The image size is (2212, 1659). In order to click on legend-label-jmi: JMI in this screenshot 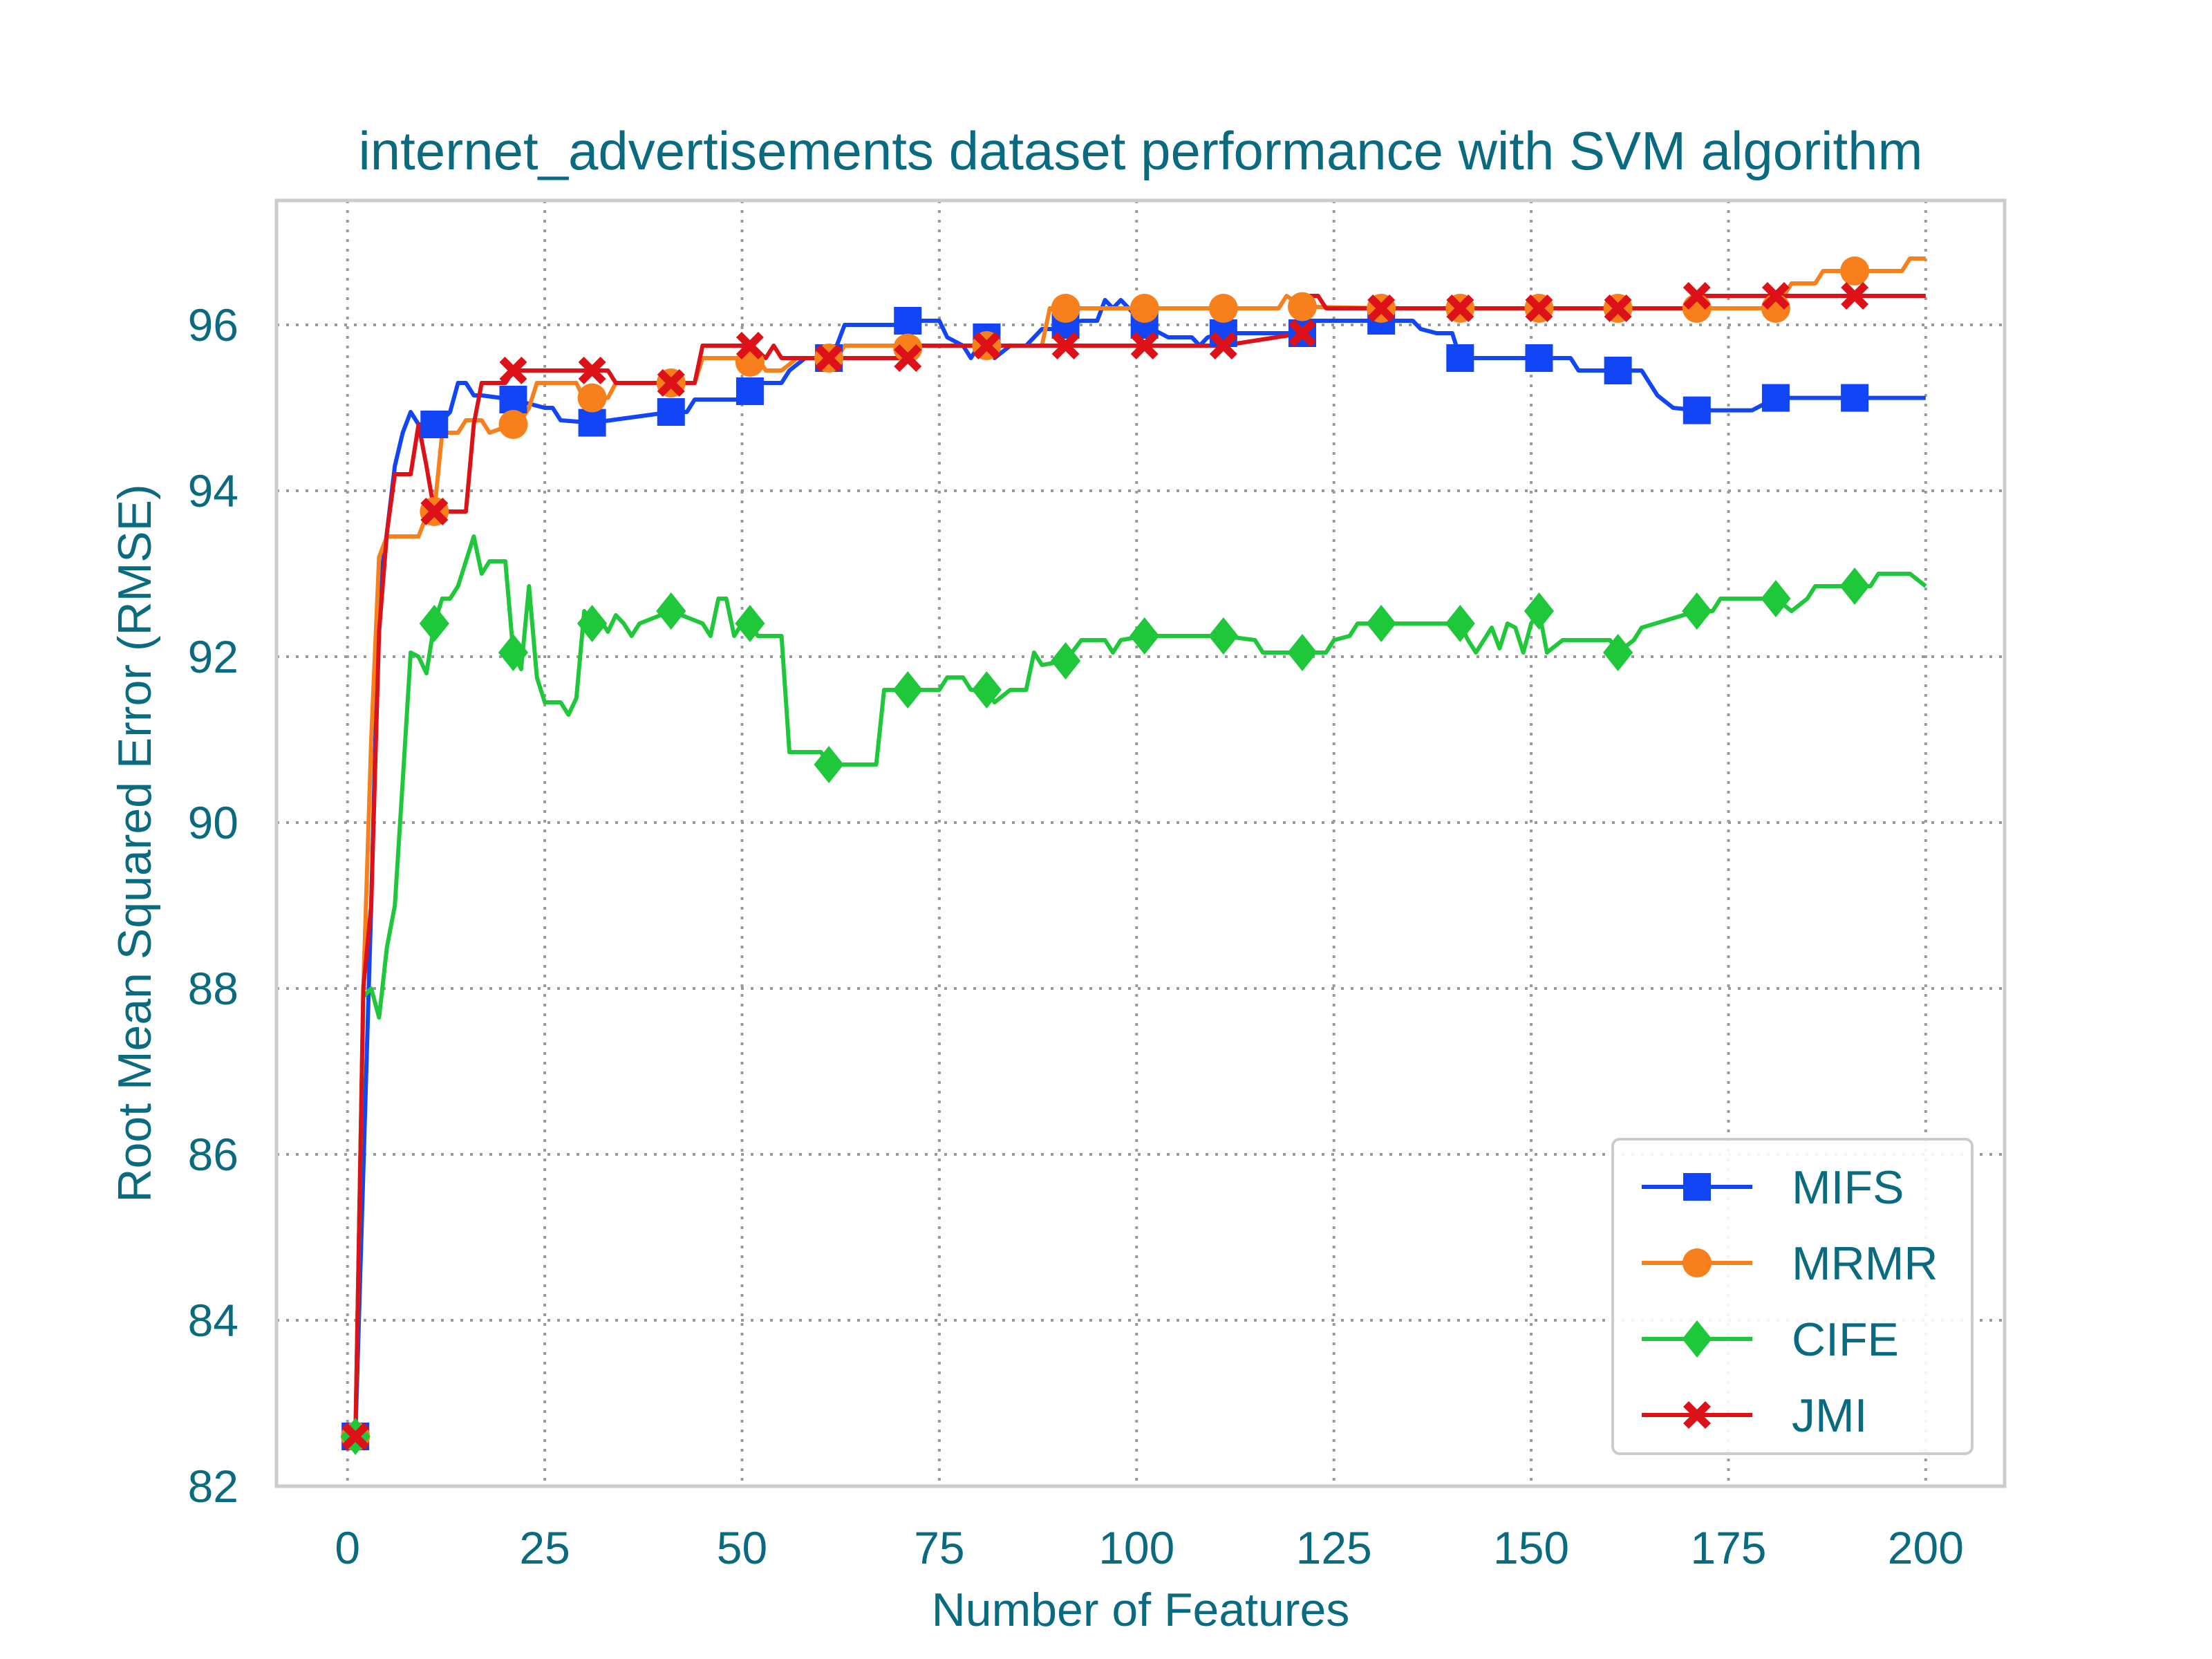, I will do `click(1830, 1415)`.